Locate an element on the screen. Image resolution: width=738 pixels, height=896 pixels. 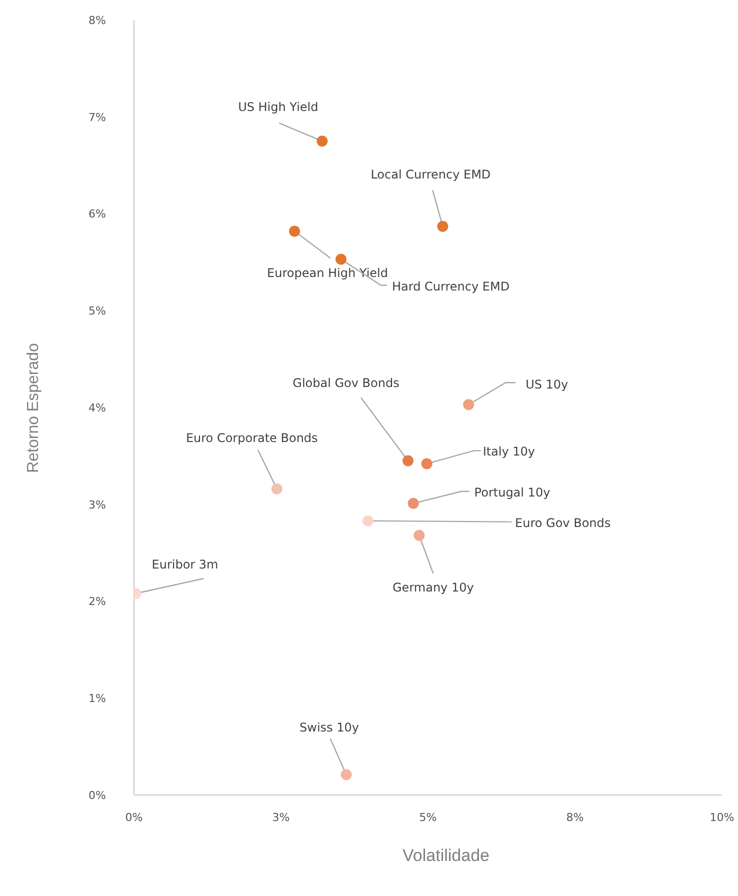
text: Italy 10y is located at coordinates (509, 451).